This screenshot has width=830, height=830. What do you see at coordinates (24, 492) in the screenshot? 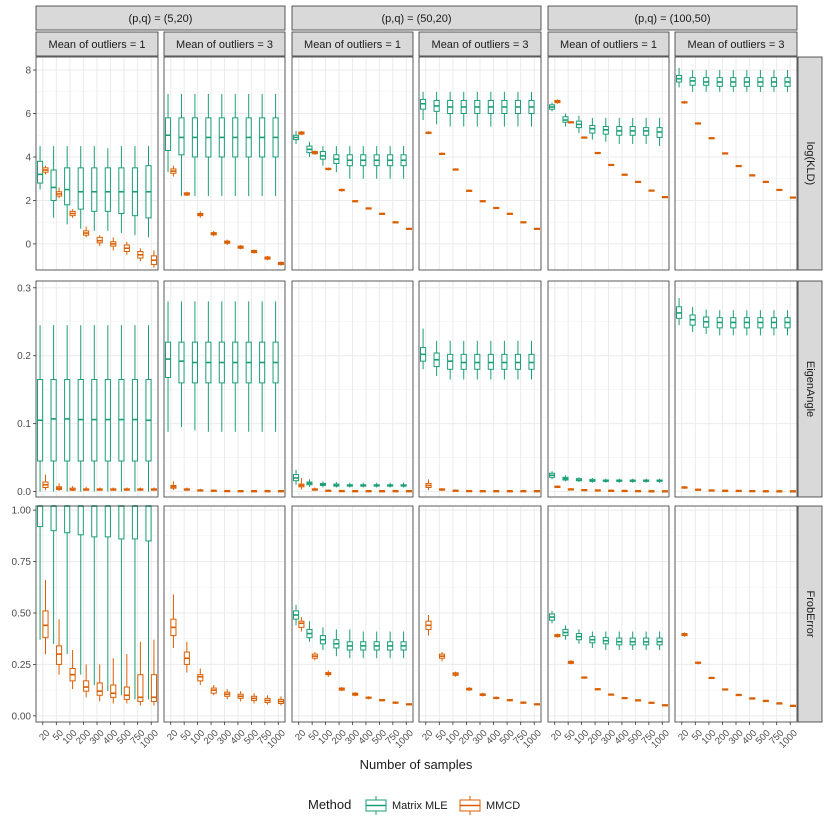
I see `y-tick-label: 0.0` at bounding box center [24, 492].